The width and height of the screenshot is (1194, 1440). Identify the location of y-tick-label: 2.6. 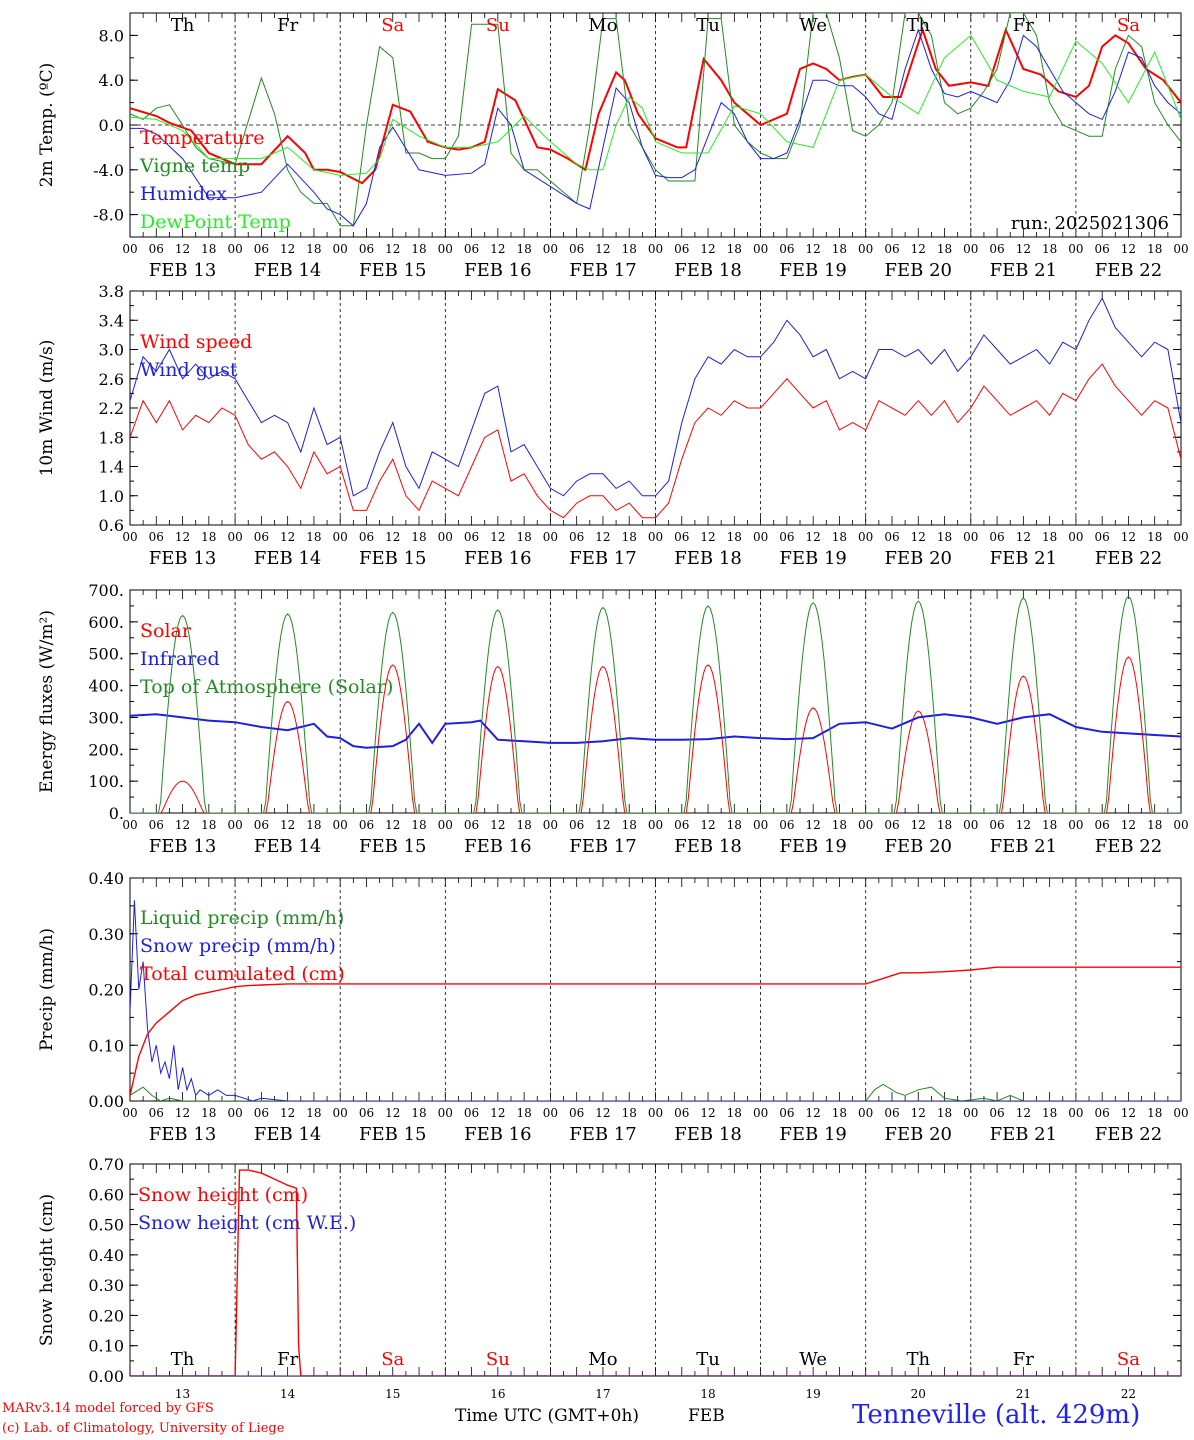
(111, 379).